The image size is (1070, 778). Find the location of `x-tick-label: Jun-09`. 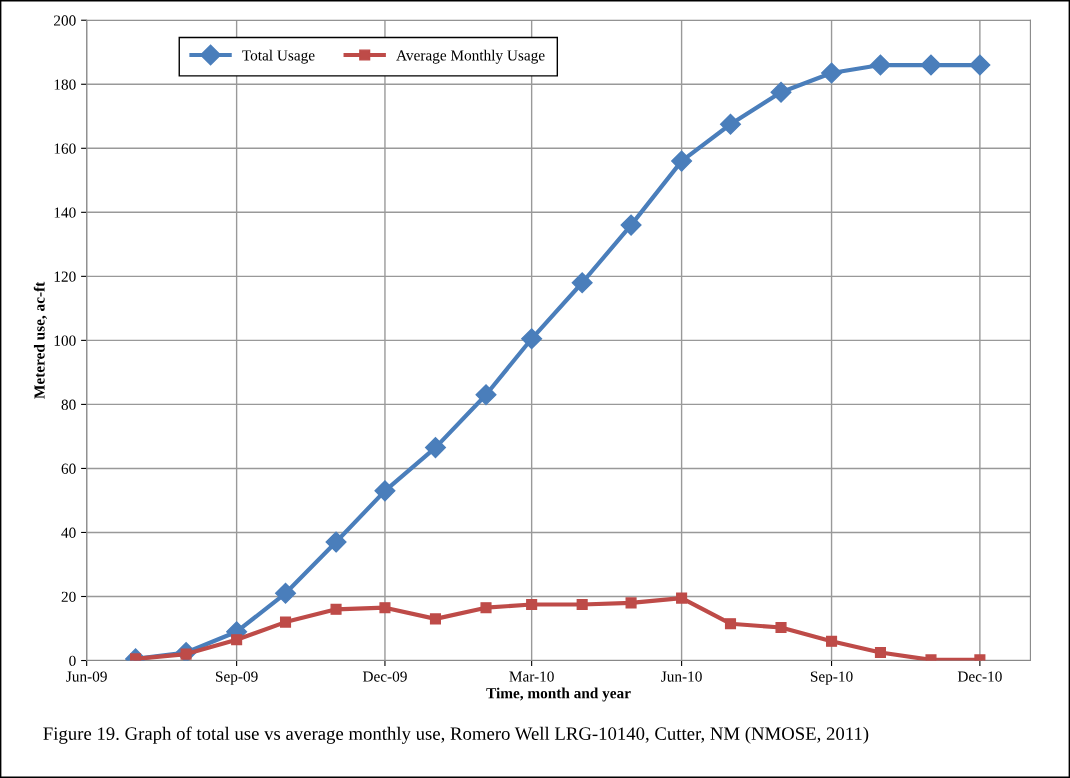

x-tick-label: Jun-09 is located at coordinates (86, 676).